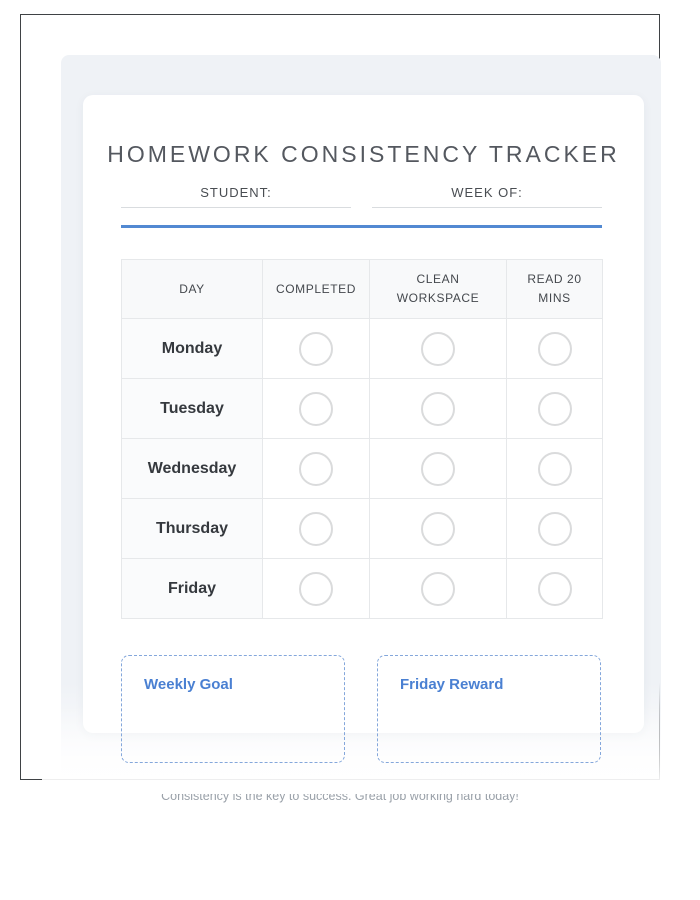 This screenshot has width=700, height=900. What do you see at coordinates (192, 348) in the screenshot?
I see `day-label: Monday` at bounding box center [192, 348].